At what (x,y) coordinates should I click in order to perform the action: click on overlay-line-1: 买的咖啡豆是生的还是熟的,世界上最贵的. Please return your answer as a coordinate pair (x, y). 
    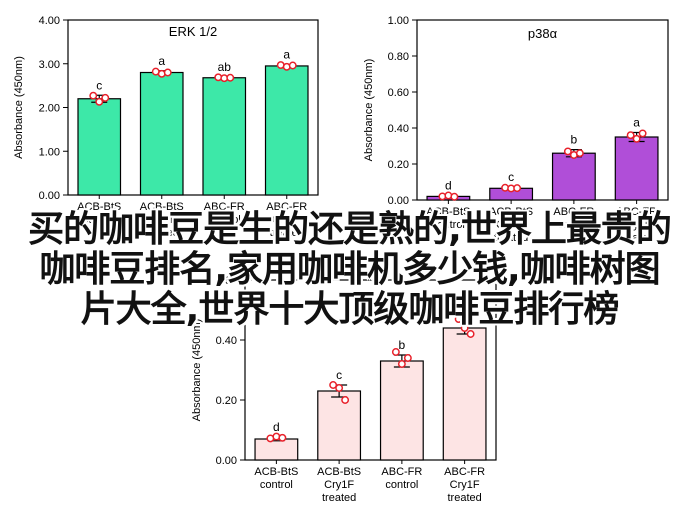
    Looking at the image, I should click on (350, 229).